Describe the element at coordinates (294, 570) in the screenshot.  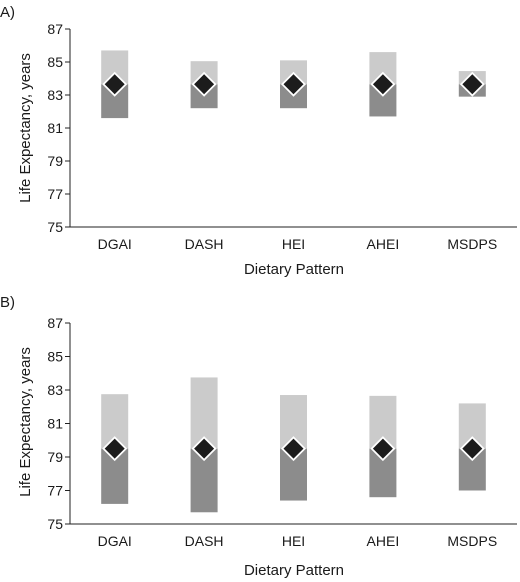
I see `x-axis-title-b: Dietary Pattern` at that location.